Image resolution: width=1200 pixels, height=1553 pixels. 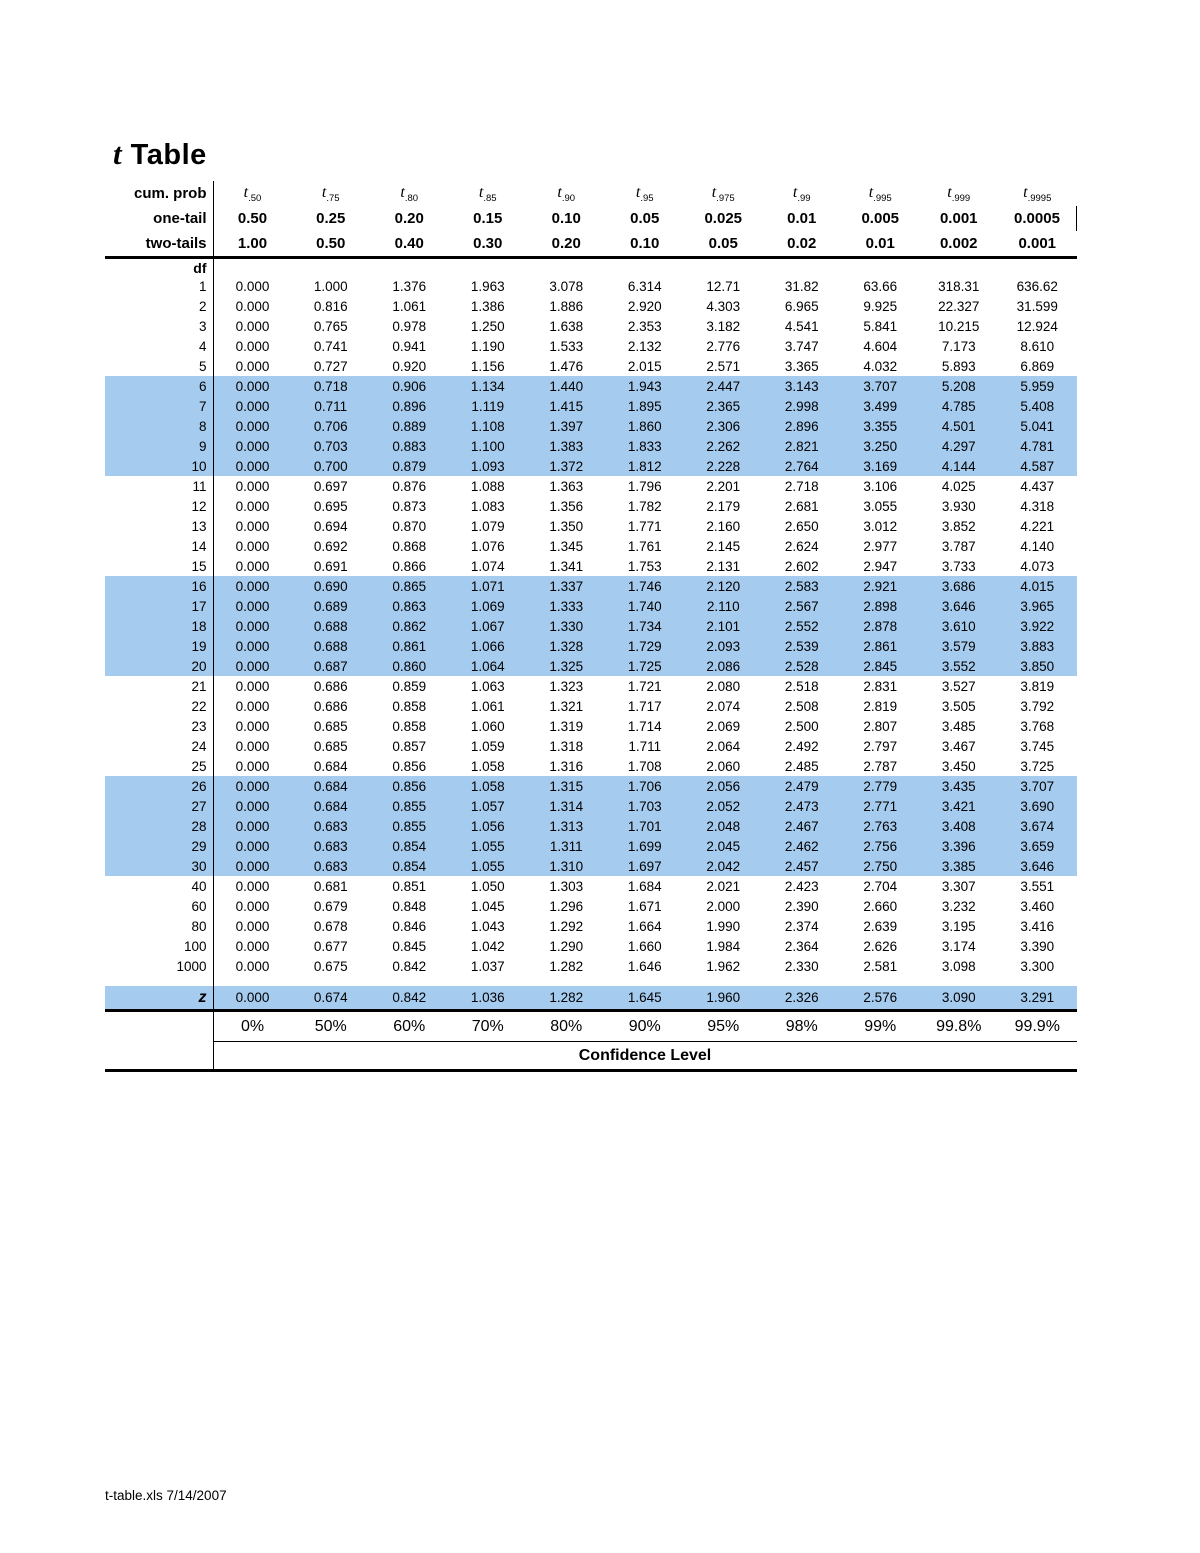 I want to click on confidence-level-row: Confidence Level, so click(x=591, y=1056).